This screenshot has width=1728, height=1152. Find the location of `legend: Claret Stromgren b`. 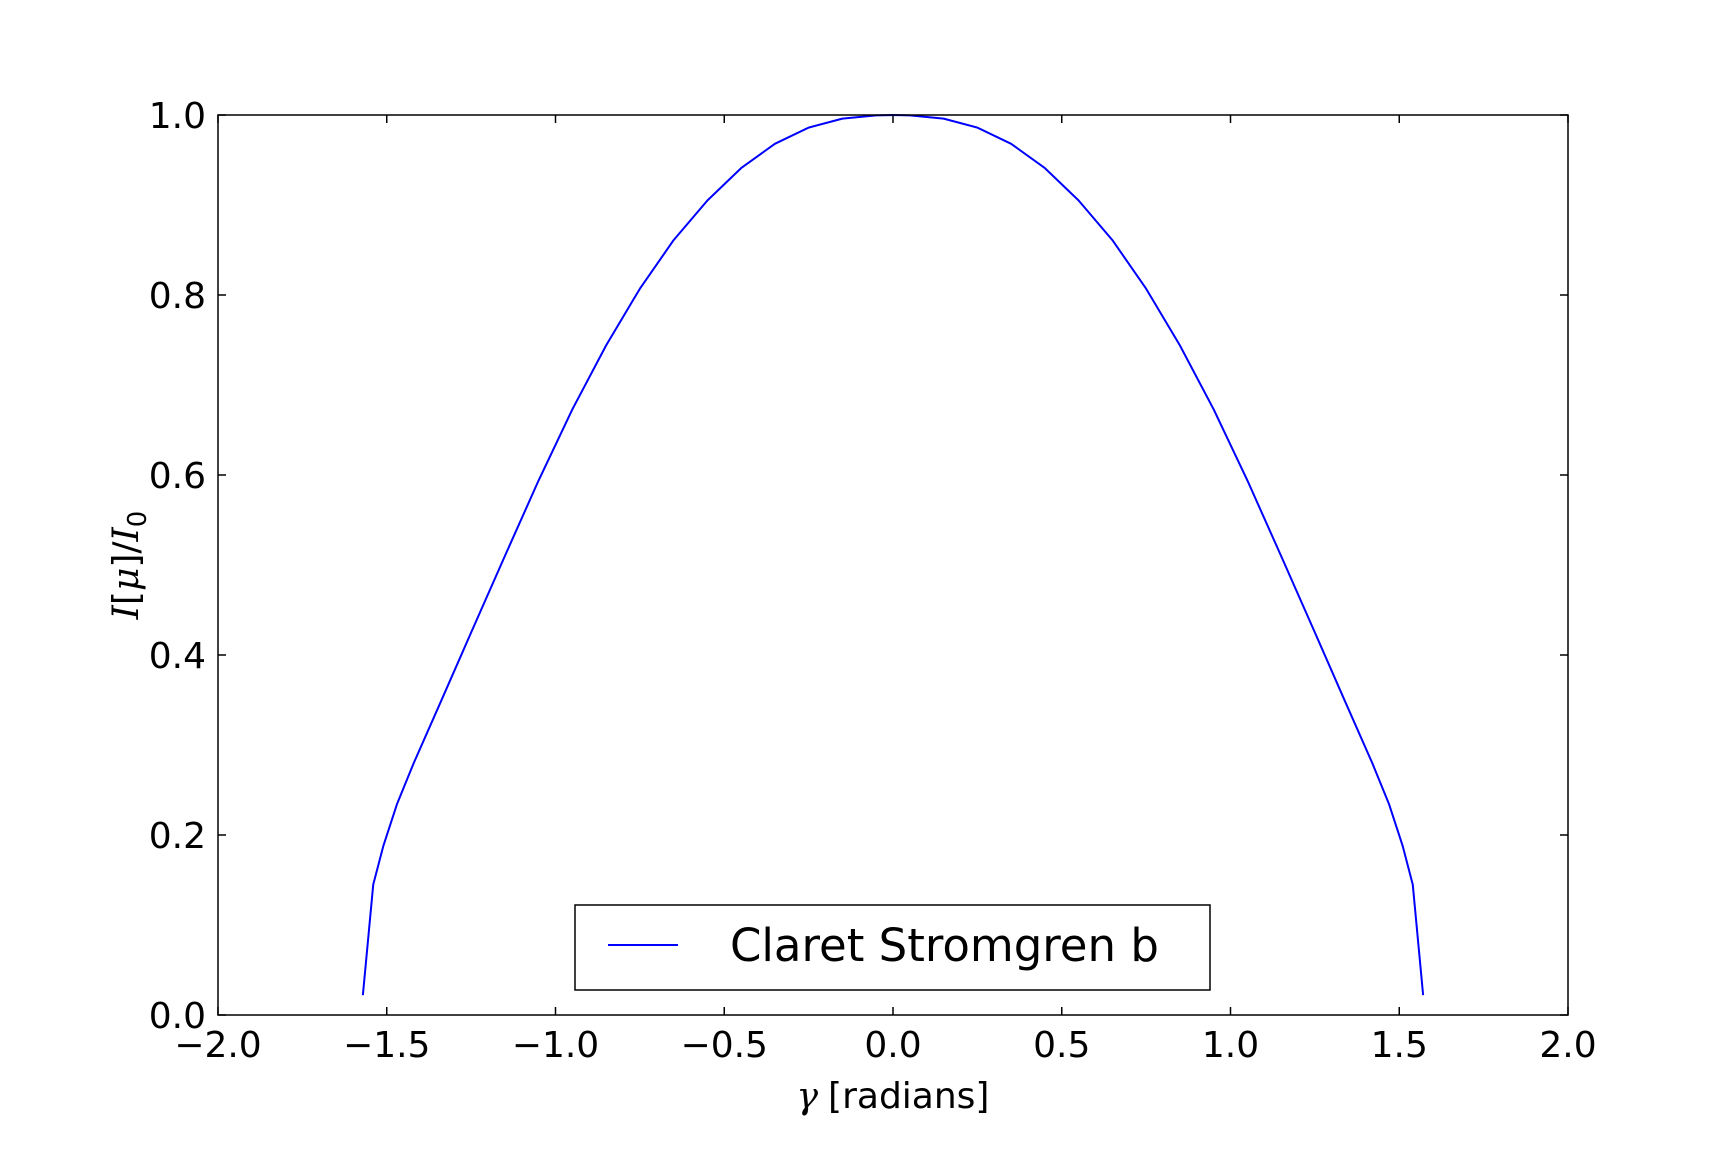

legend: Claret Stromgren b is located at coordinates (892, 947).